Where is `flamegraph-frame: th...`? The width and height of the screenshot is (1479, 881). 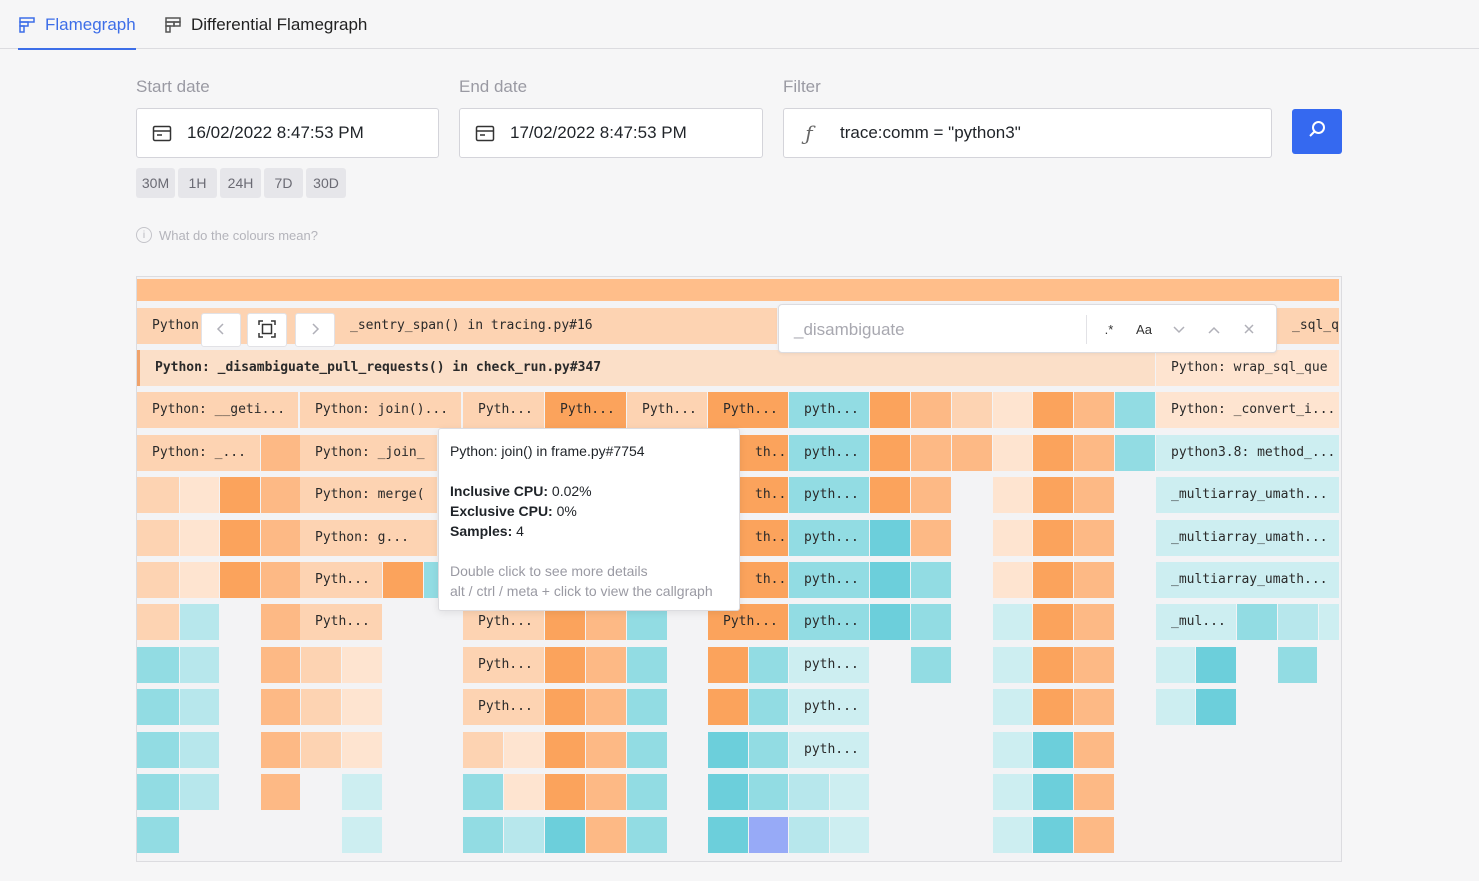 flamegraph-frame: th... is located at coordinates (764, 538).